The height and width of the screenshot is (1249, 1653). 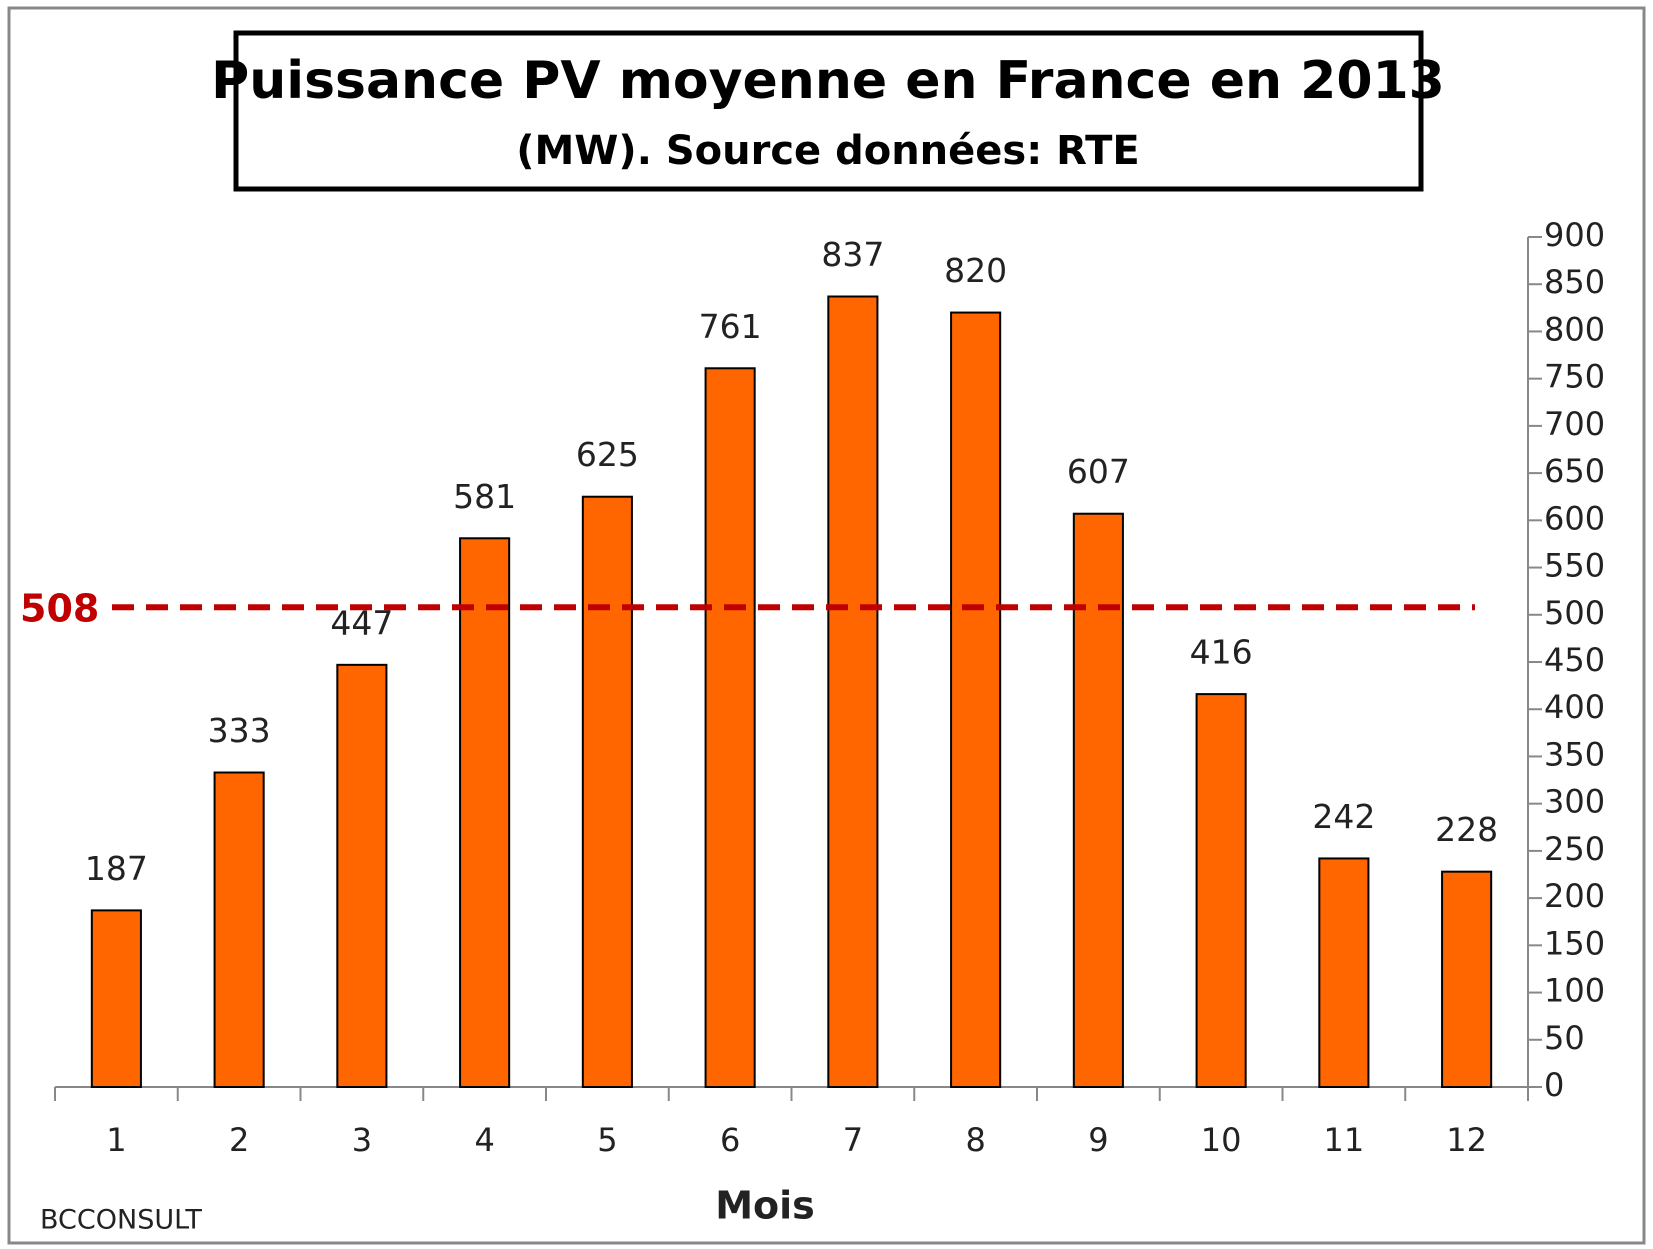 What do you see at coordinates (607, 1140) in the screenshot?
I see `x-tick-label: 5` at bounding box center [607, 1140].